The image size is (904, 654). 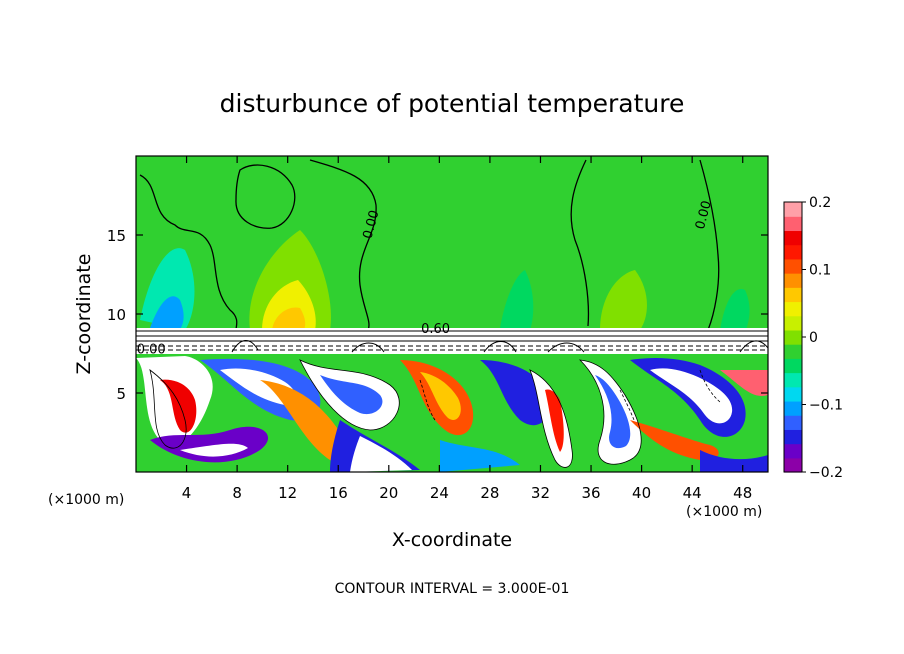 I want to click on x-tick-label: 16, so click(x=338, y=493).